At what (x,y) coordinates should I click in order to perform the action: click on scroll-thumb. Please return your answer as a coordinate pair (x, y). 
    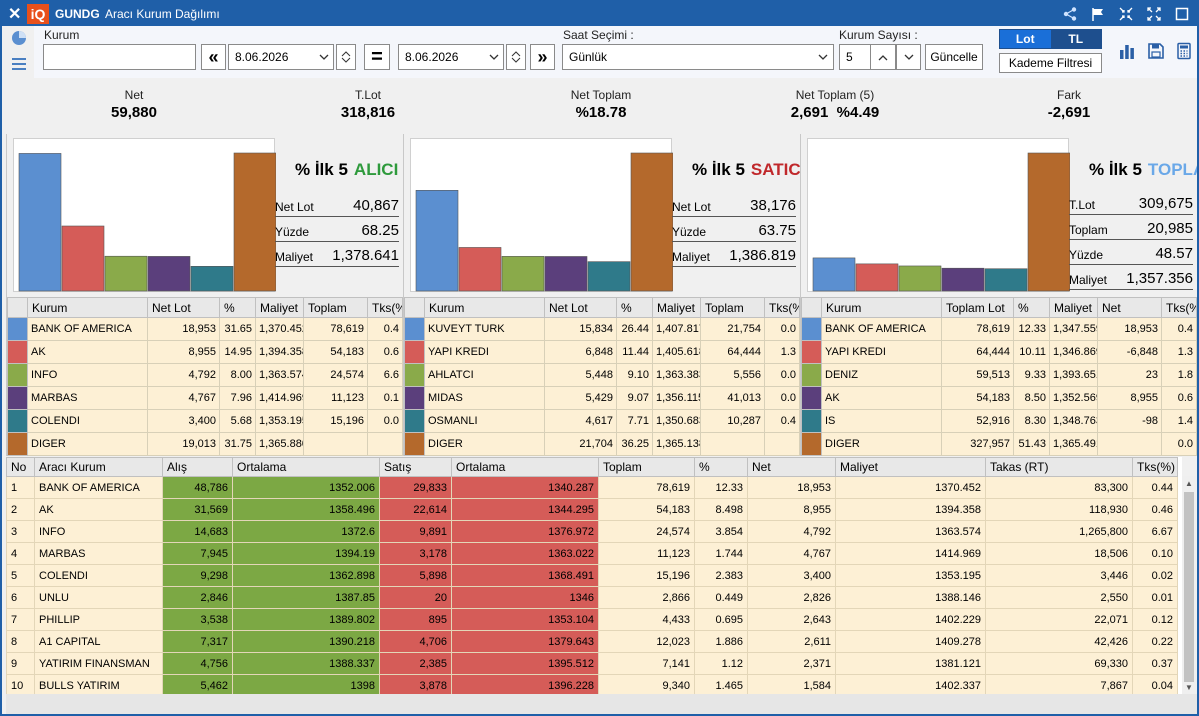
    Looking at the image, I should click on (1189, 587).